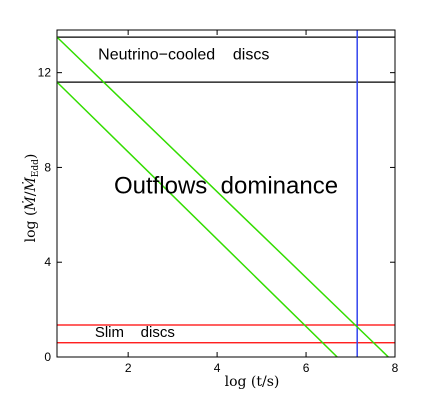 This screenshot has width=436, height=401. What do you see at coordinates (31, 198) in the screenshot?
I see `y-axis-label: log (Ṁ/ṀEdd)` at bounding box center [31, 198].